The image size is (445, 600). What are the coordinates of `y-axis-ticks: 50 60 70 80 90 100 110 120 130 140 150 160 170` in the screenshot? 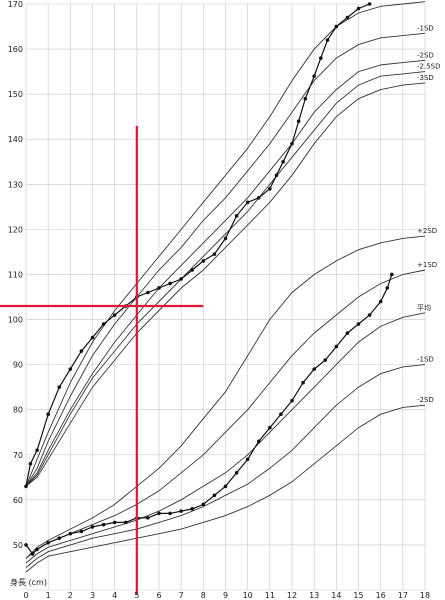 It's located at (15, 275).